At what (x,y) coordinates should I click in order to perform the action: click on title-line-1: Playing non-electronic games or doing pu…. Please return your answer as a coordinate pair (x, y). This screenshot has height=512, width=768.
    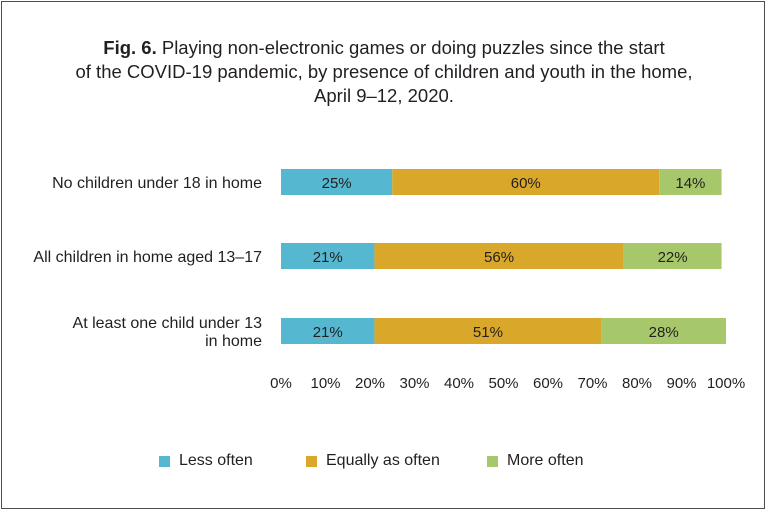
    Looking at the image, I should click on (413, 47).